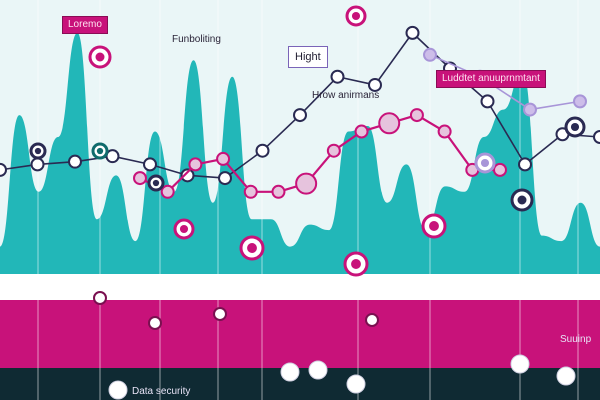 This screenshot has height=400, width=600. What do you see at coordinates (300, 384) in the screenshot?
I see `dark-band` at bounding box center [300, 384].